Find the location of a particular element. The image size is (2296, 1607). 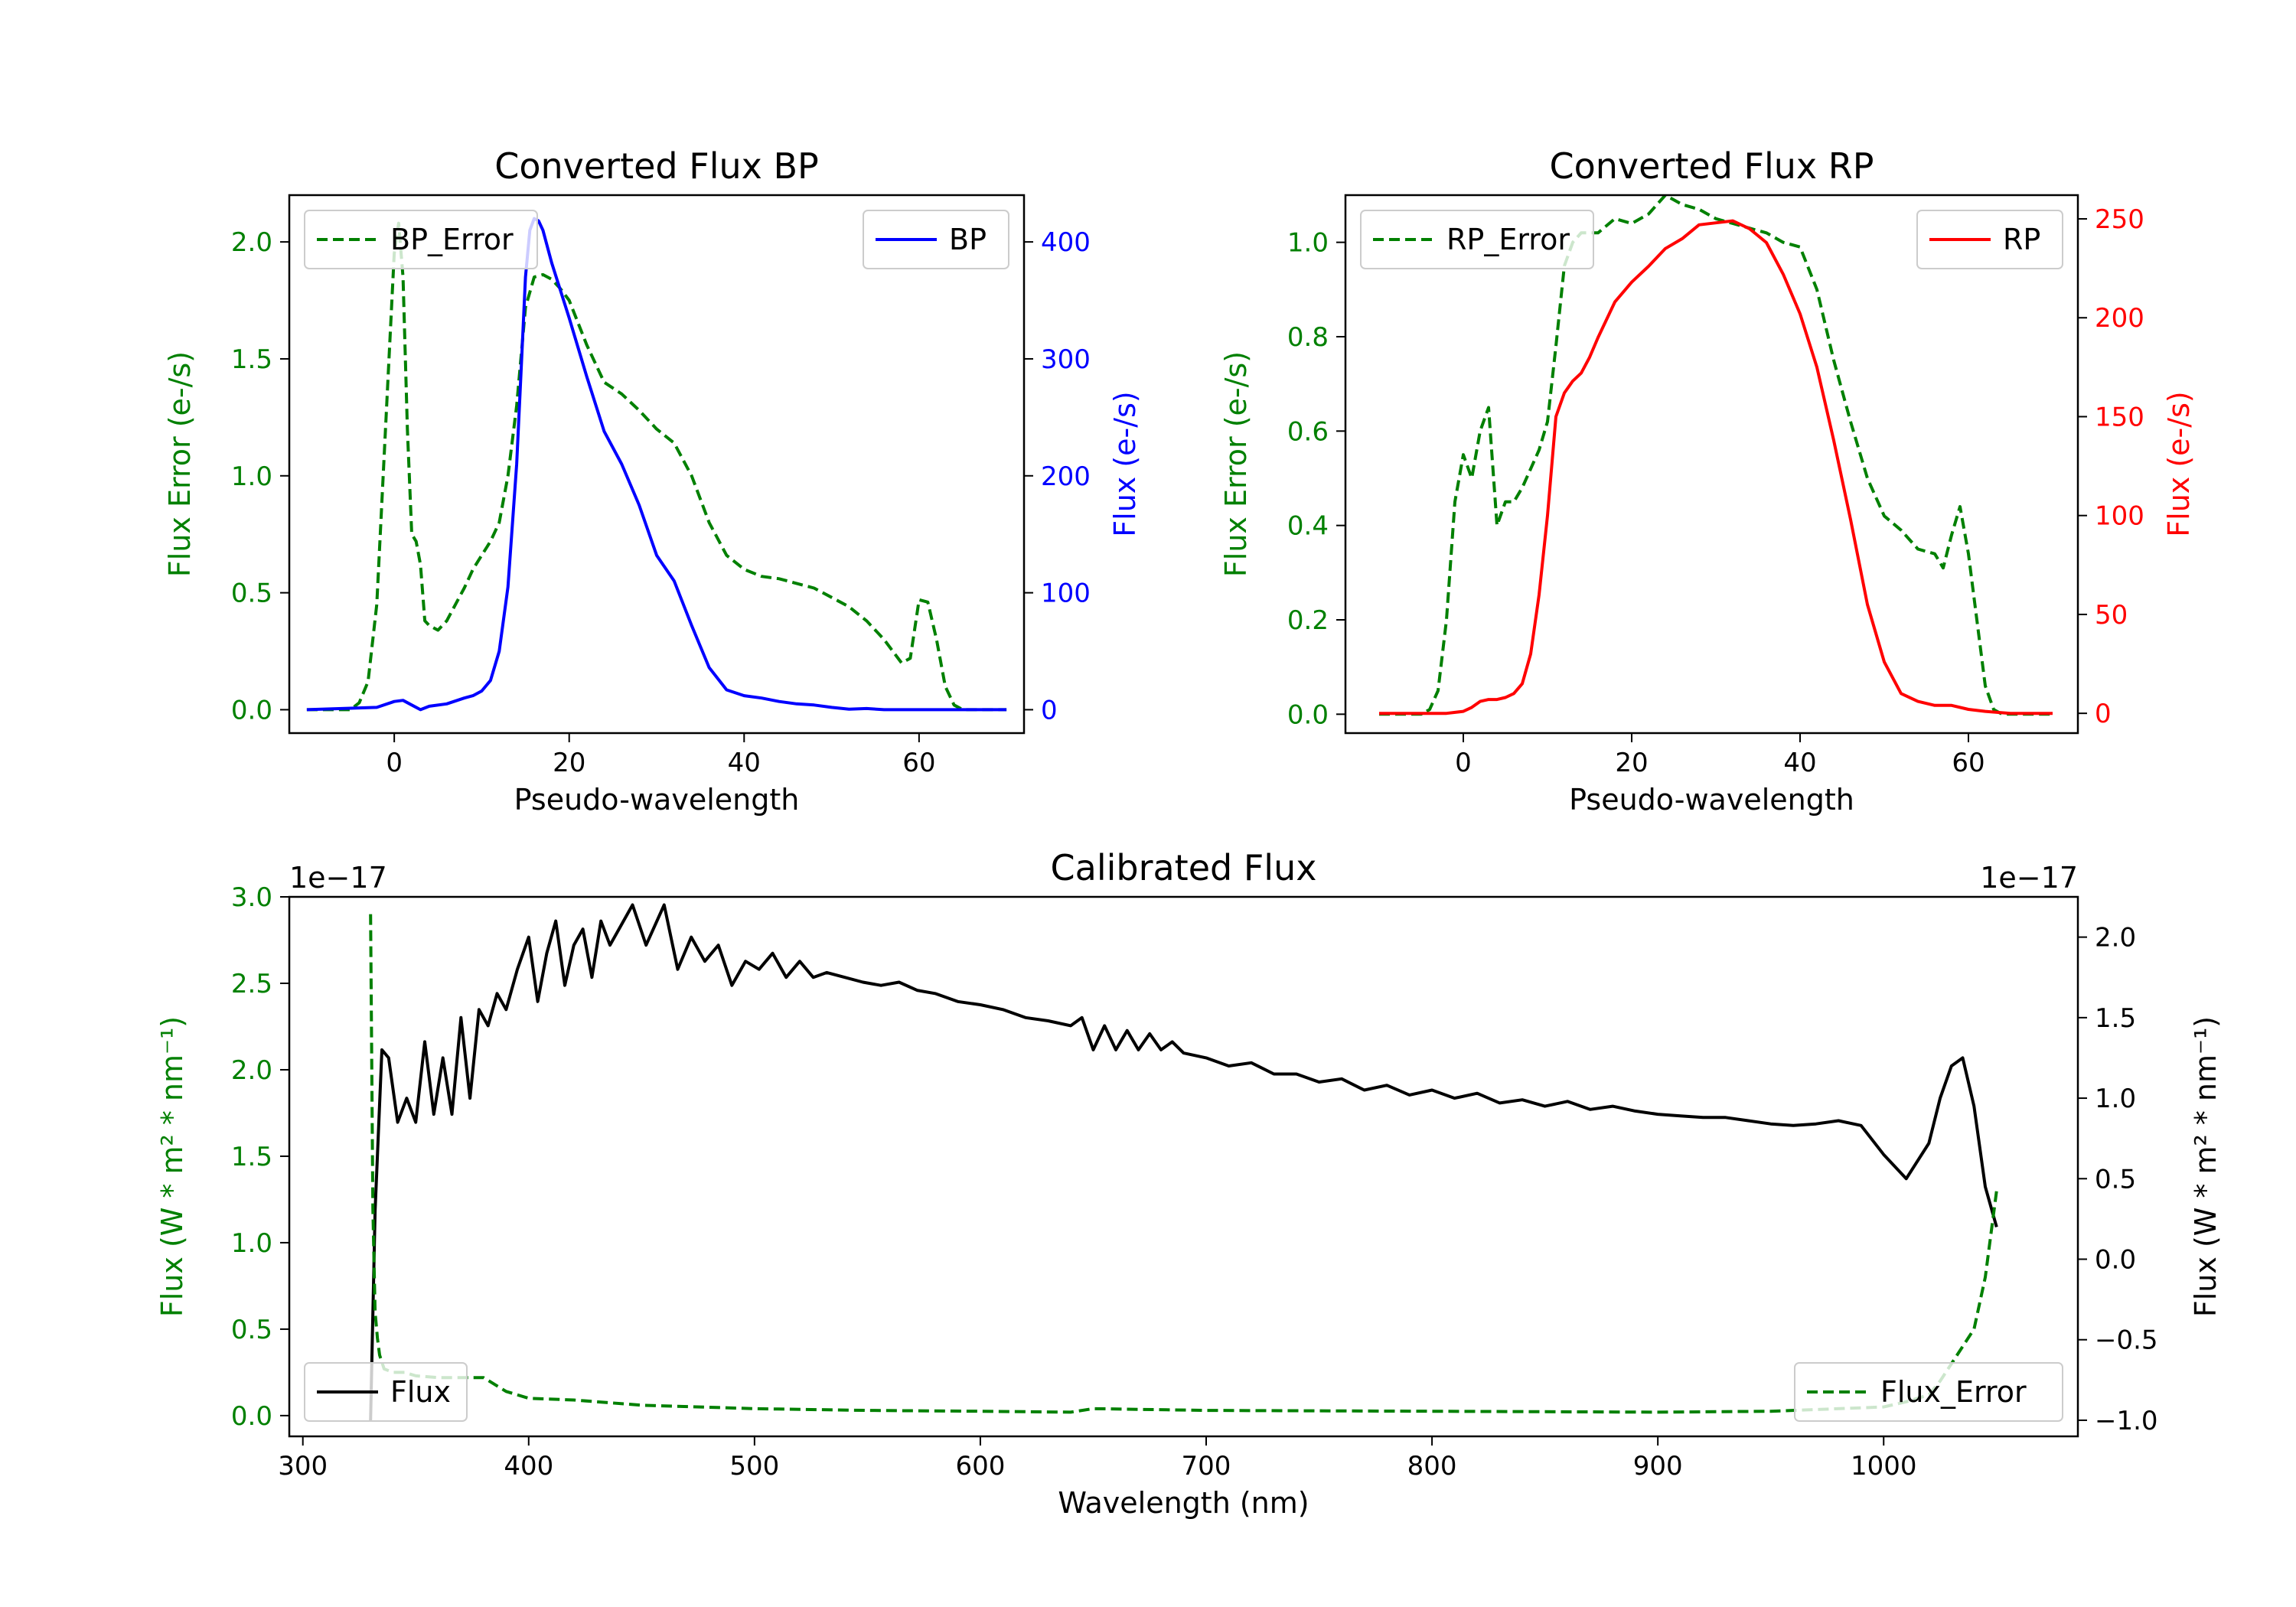

x-tick-label: 300 is located at coordinates (303, 1466).